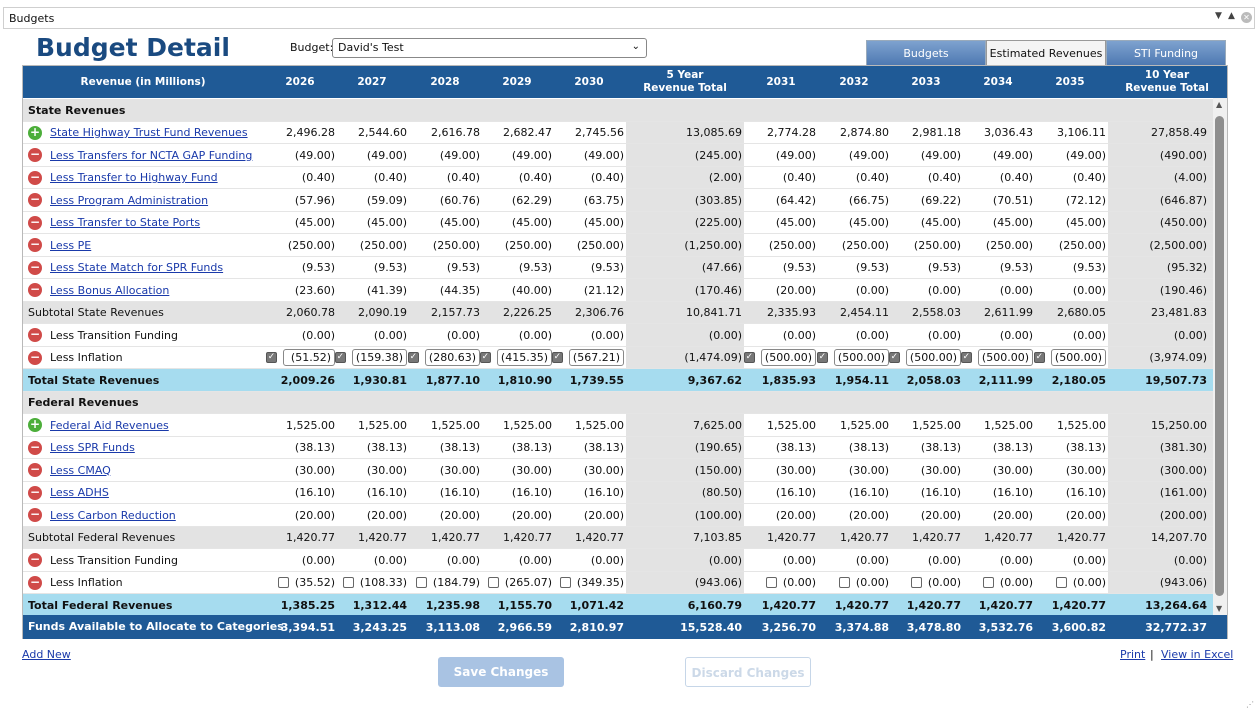 The height and width of the screenshot is (711, 1258). What do you see at coordinates (1046, 53) in the screenshot?
I see `tab-estimated-revenues: Estimated Revenues` at bounding box center [1046, 53].